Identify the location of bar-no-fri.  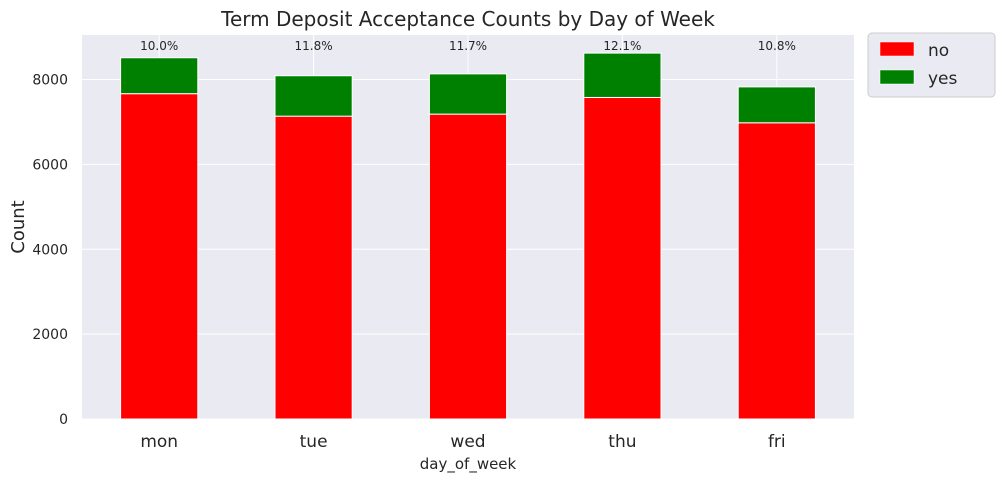
(776, 271).